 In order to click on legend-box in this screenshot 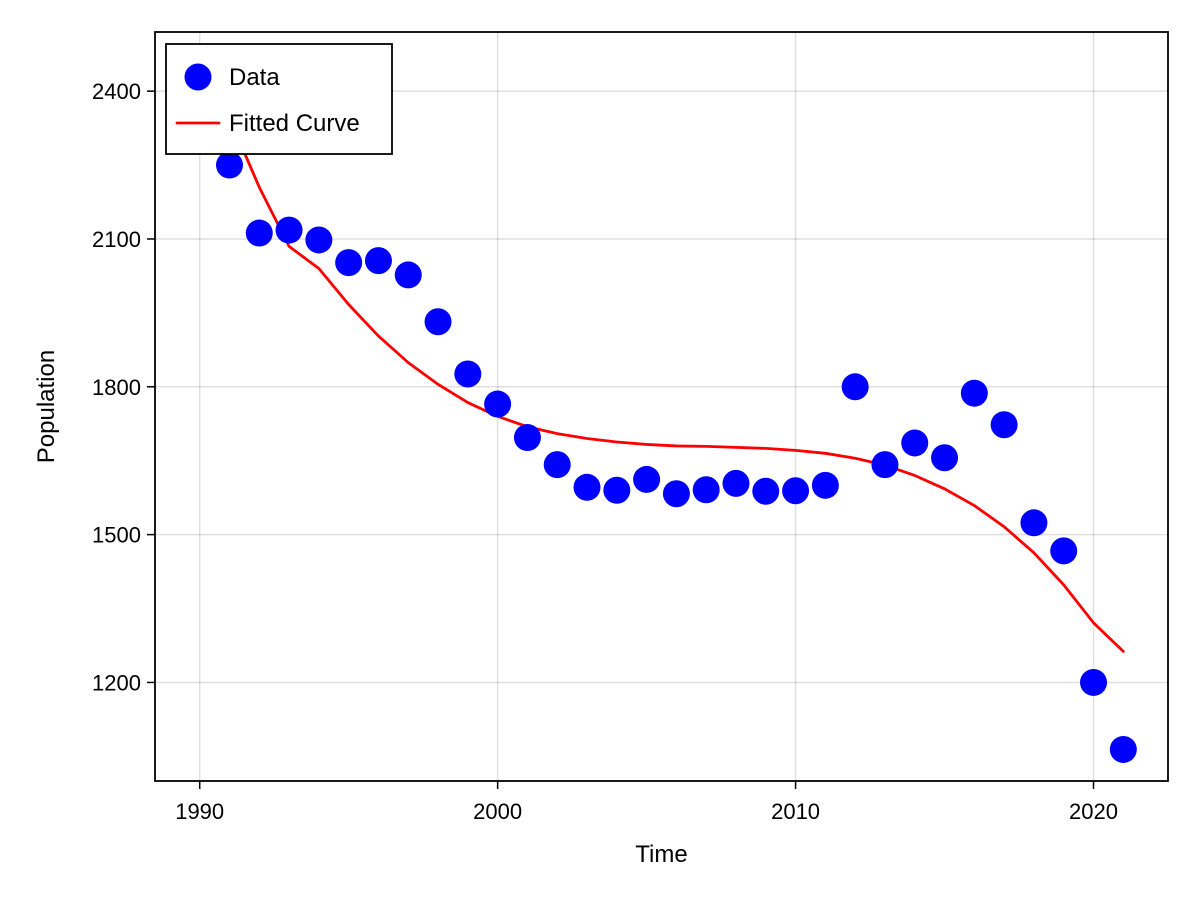, I will do `click(279, 99)`.